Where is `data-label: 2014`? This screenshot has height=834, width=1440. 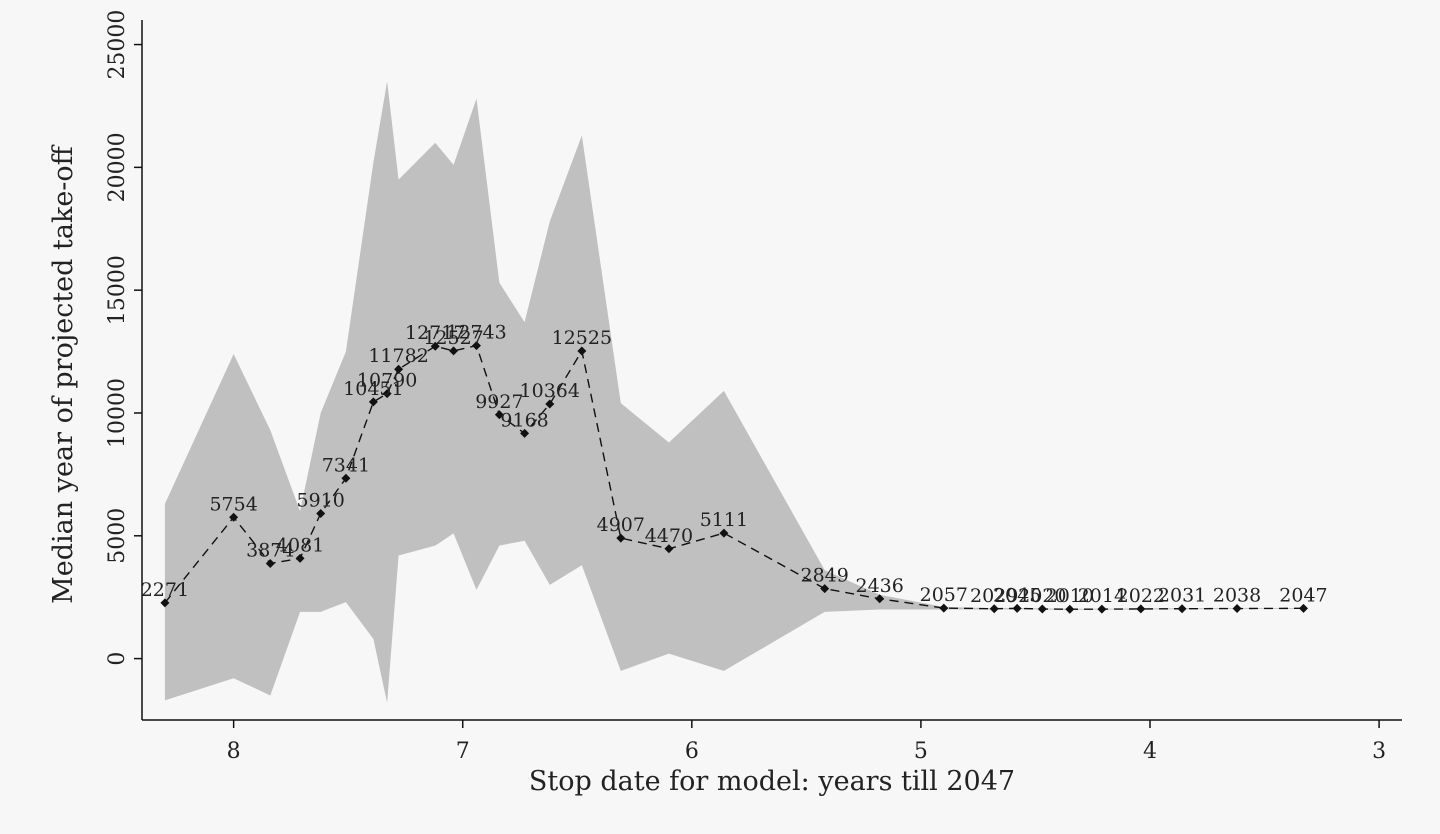 data-label: 2014 is located at coordinates (1102, 596).